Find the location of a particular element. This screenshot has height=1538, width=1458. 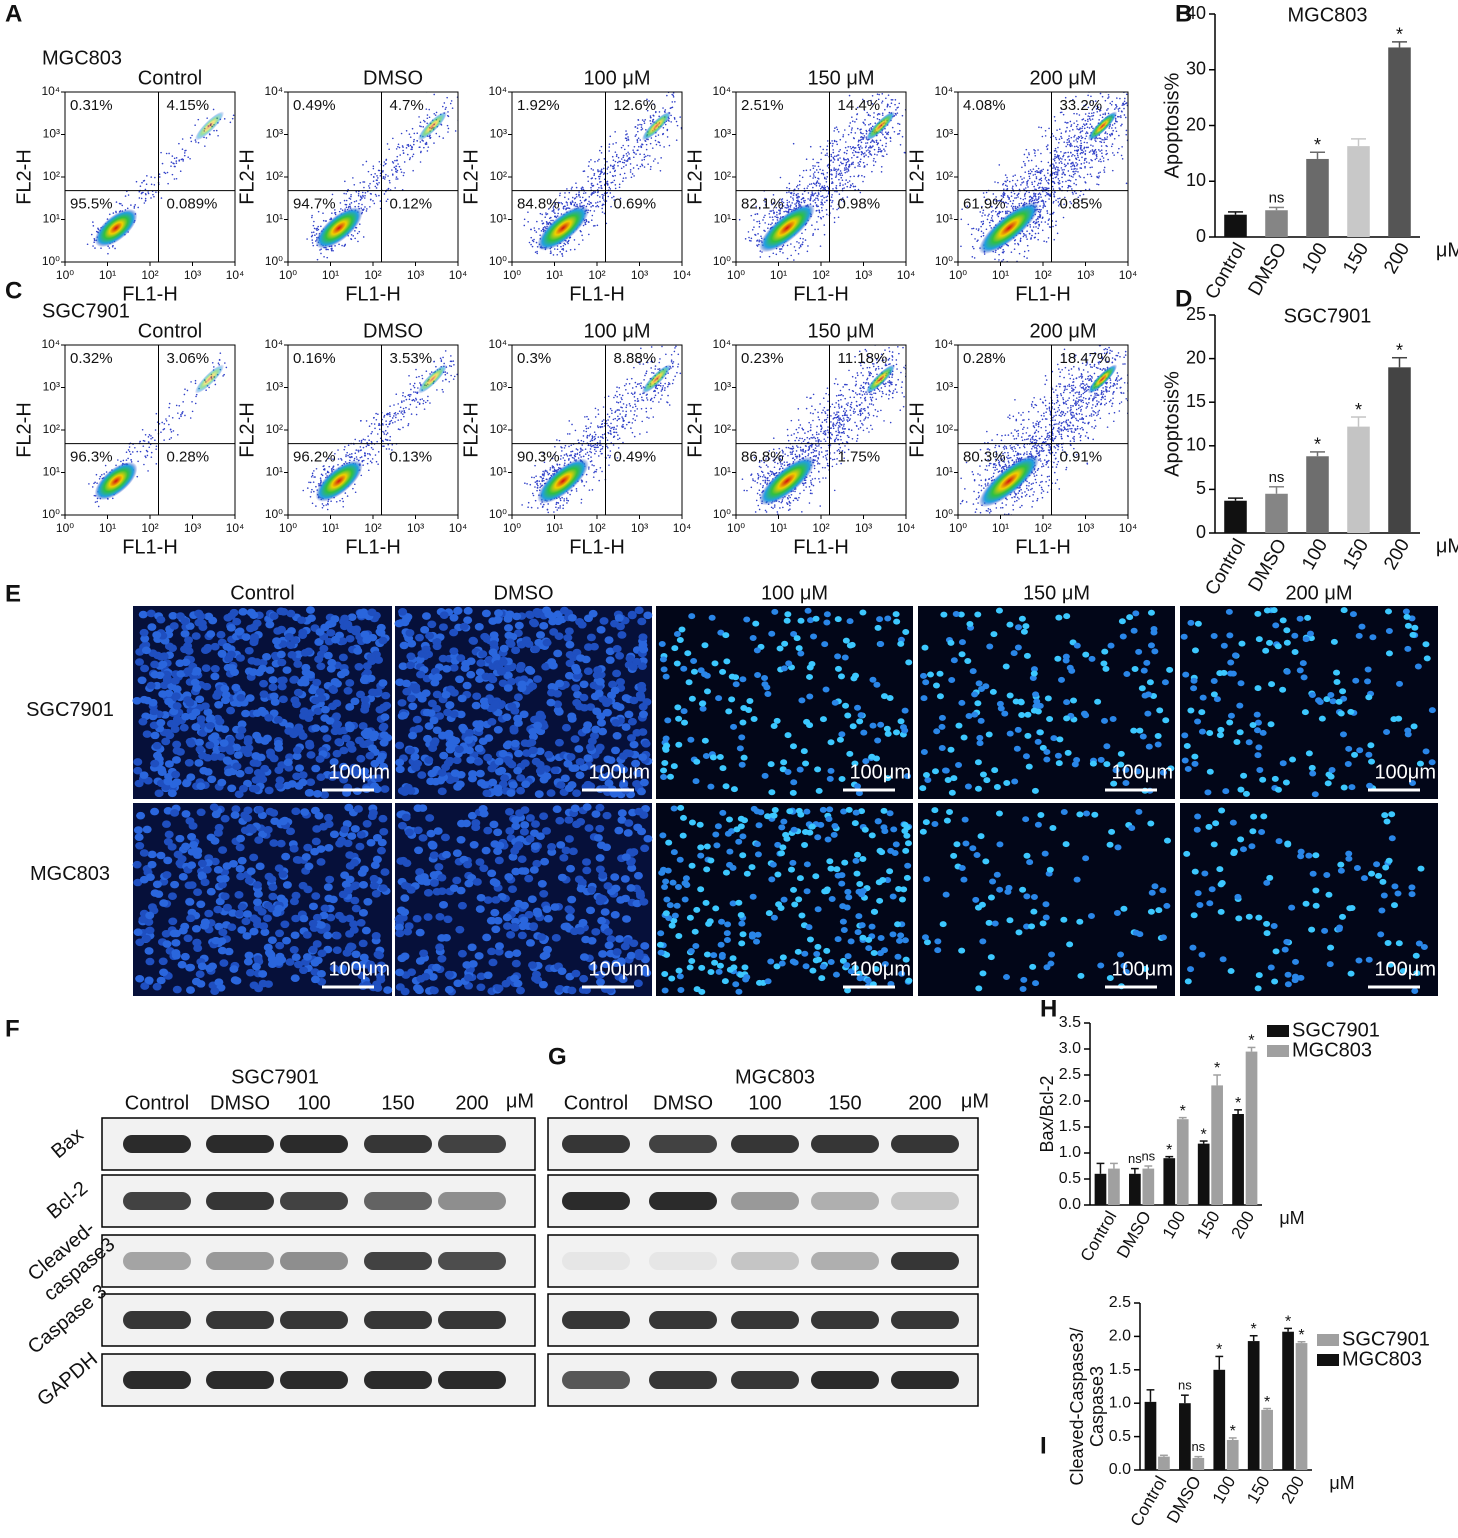

quadrant-percent: 33.2% is located at coordinates (1081, 105).